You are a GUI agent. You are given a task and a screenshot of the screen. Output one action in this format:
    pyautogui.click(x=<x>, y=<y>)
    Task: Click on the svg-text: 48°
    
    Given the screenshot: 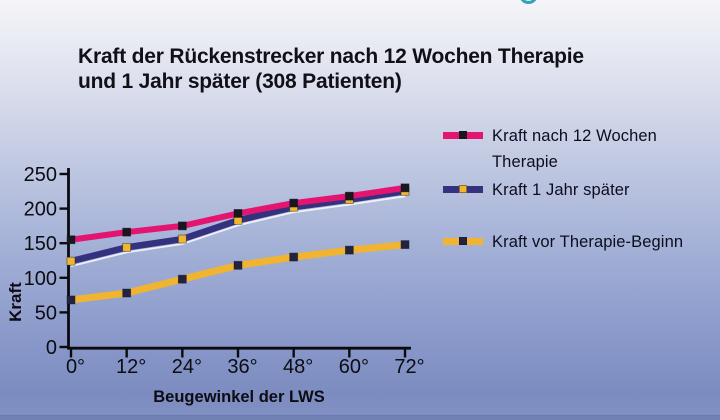 What is the action you would take?
    pyautogui.click(x=298, y=367)
    